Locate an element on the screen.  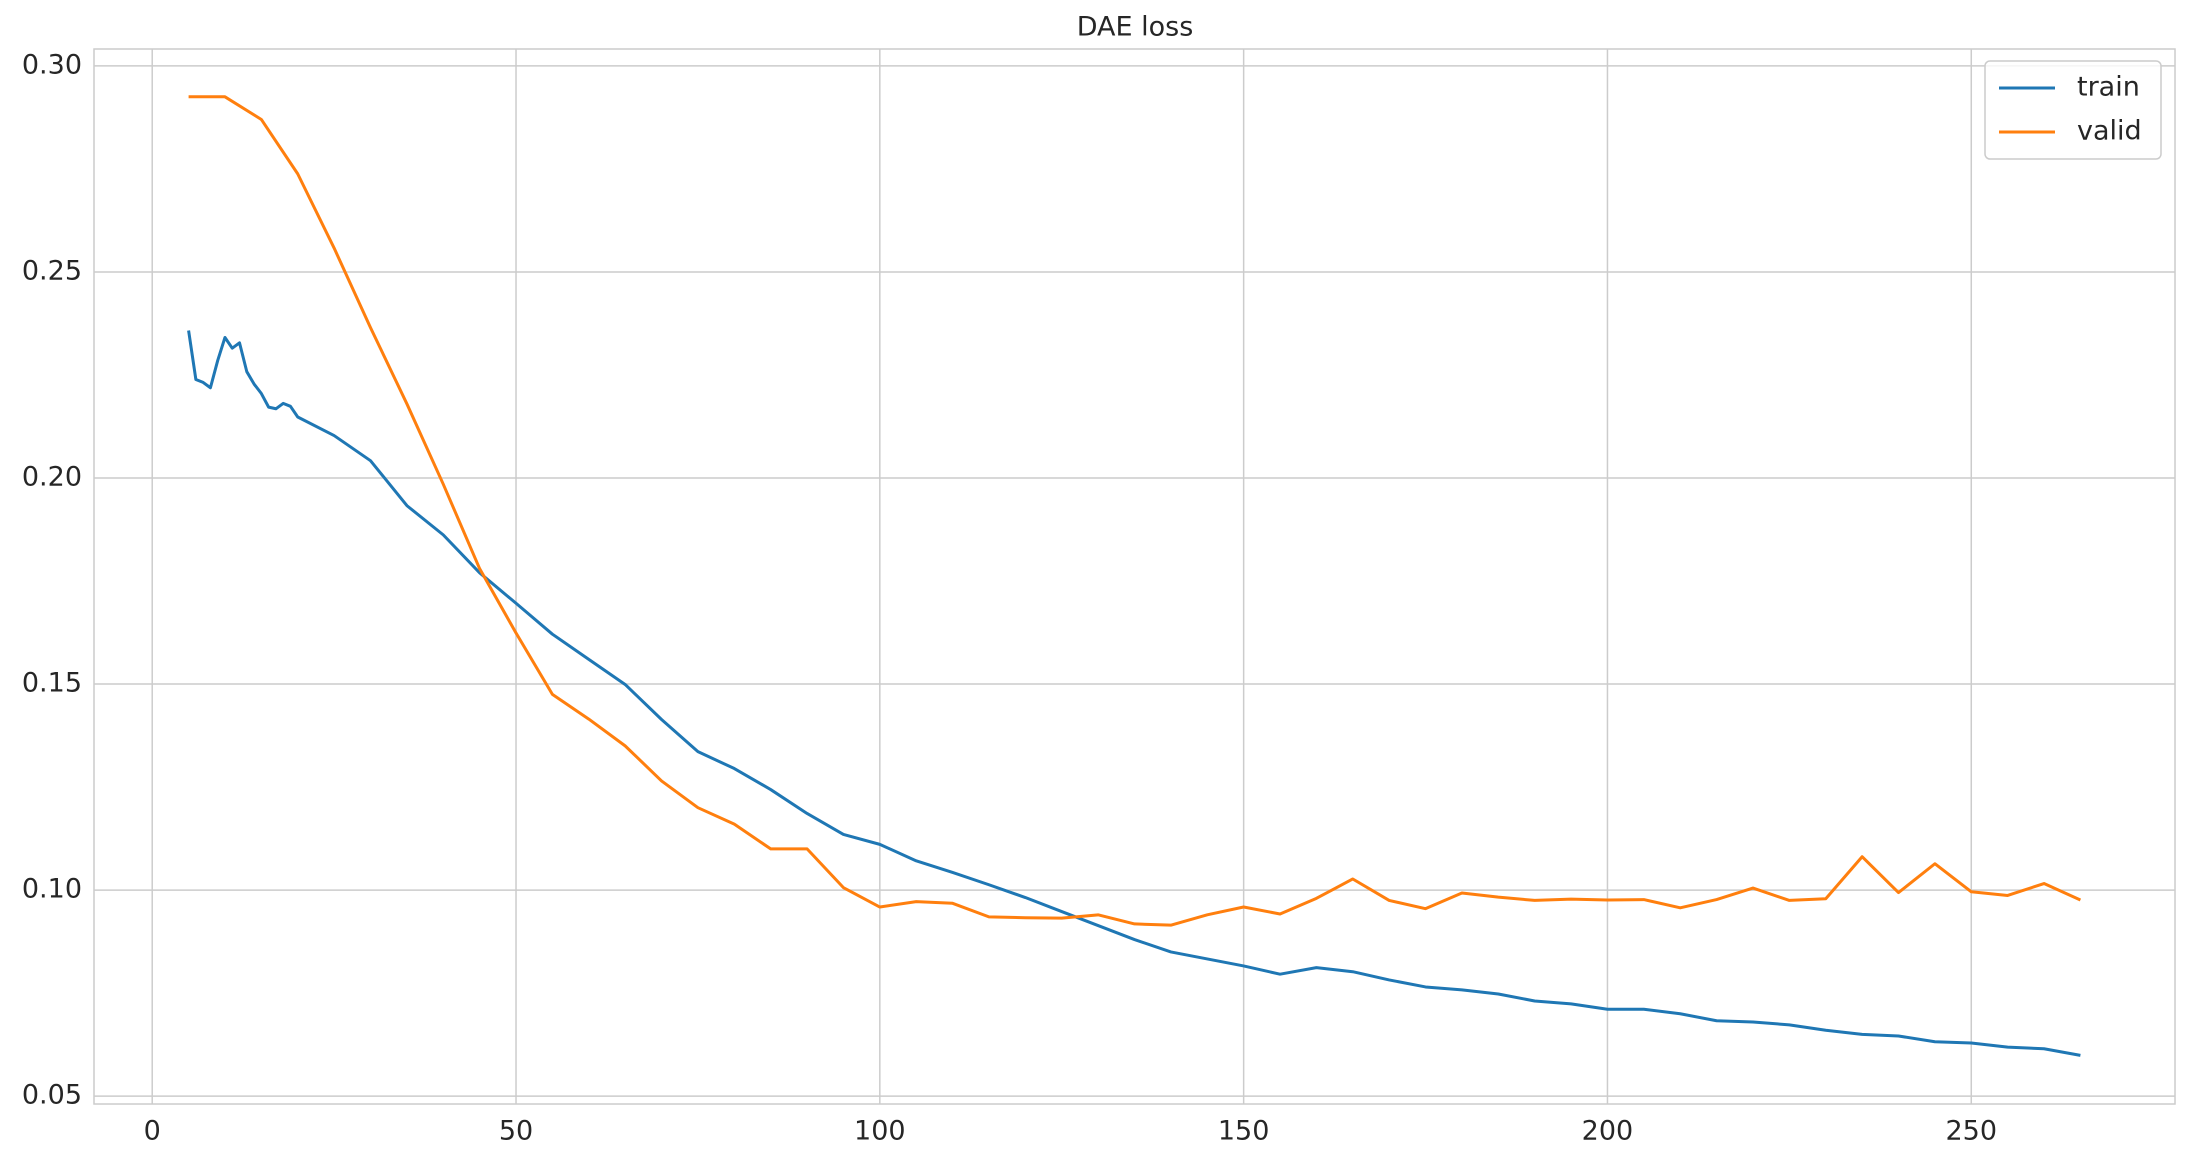
legend-box is located at coordinates (2073, 110).